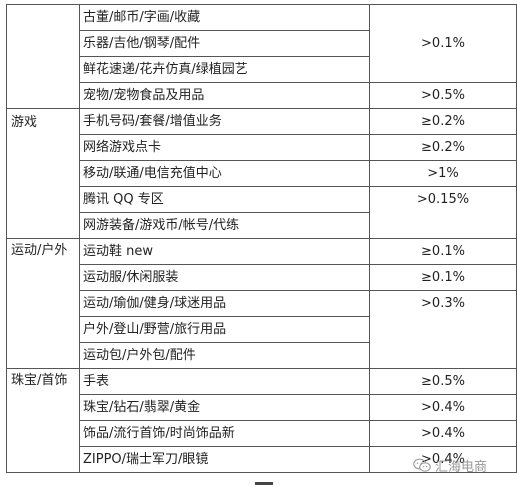 This screenshot has height=485, width=517. Describe the element at coordinates (224, 173) in the screenshot. I see `item-cell: 移动/联通/电信充值中心` at that location.